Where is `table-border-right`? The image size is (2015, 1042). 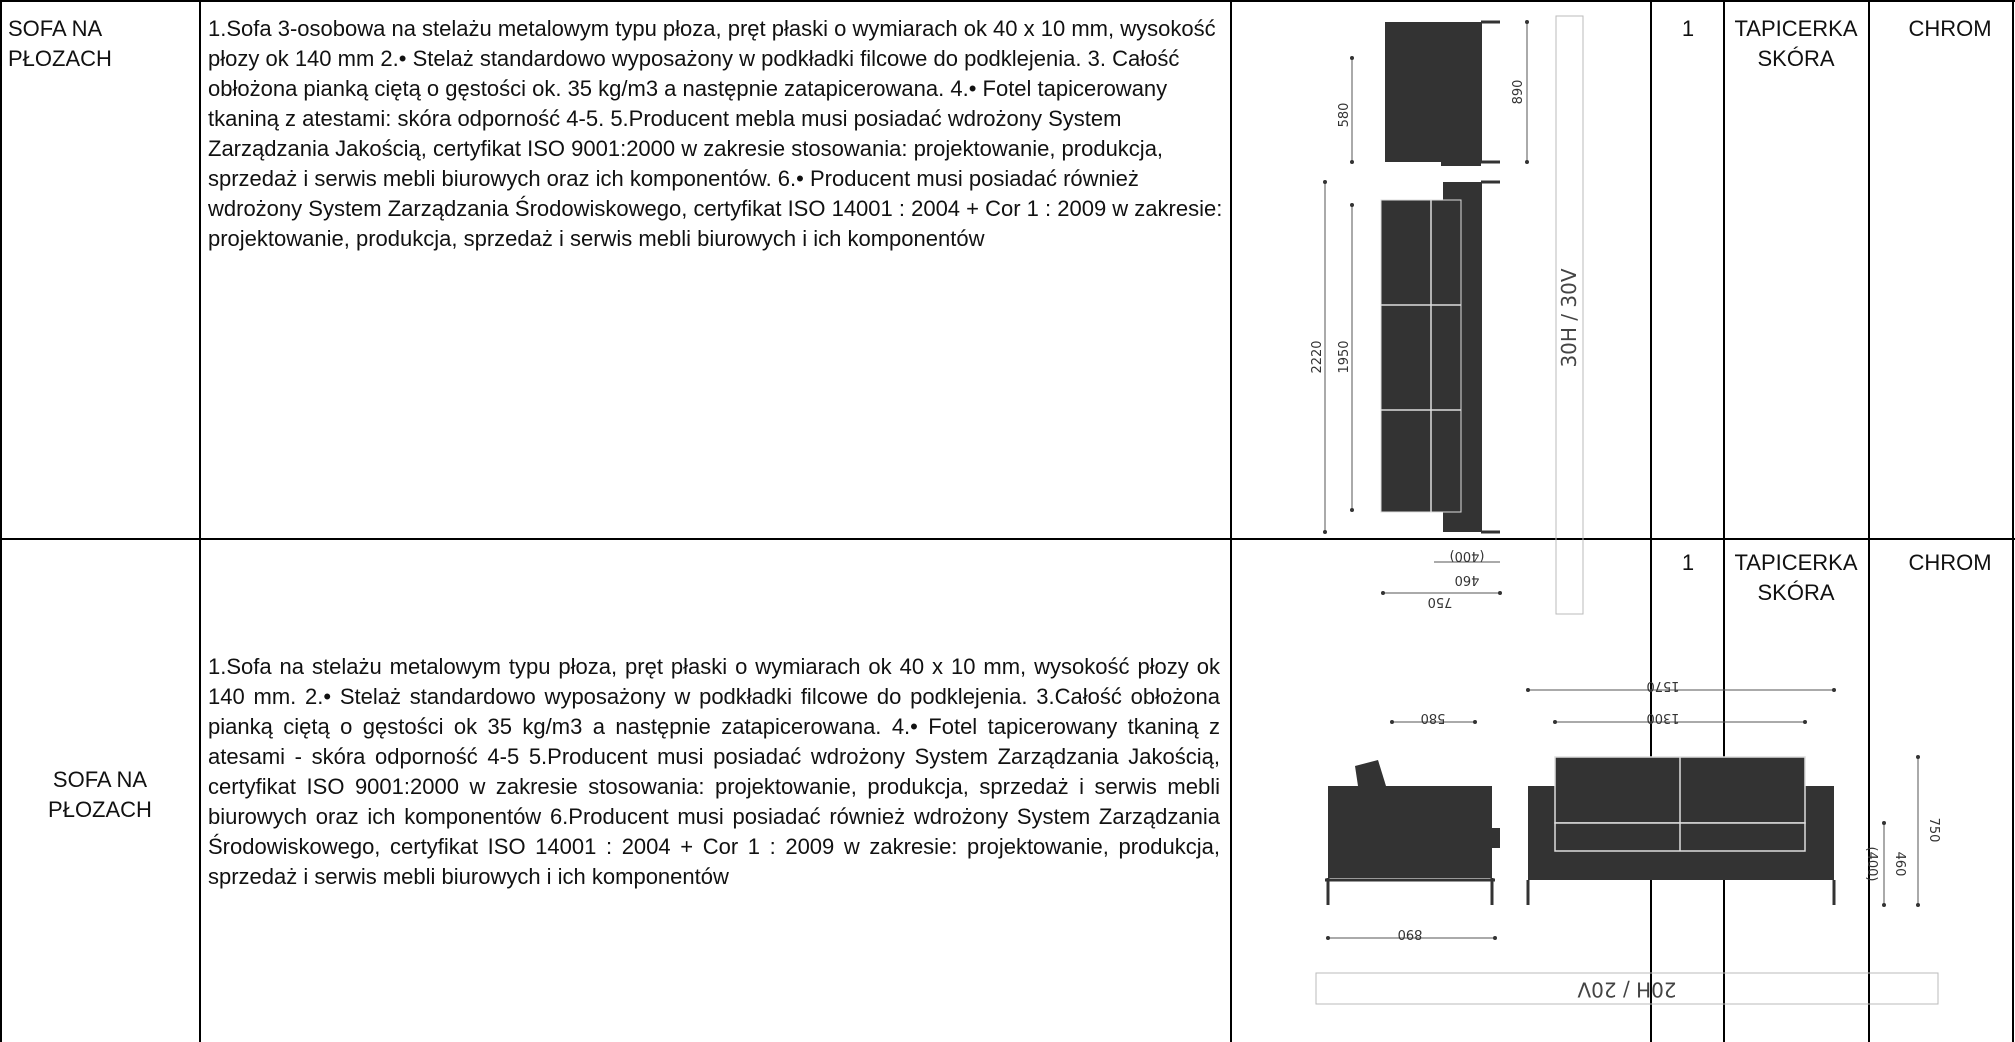
table-border-right is located at coordinates (2013, 521).